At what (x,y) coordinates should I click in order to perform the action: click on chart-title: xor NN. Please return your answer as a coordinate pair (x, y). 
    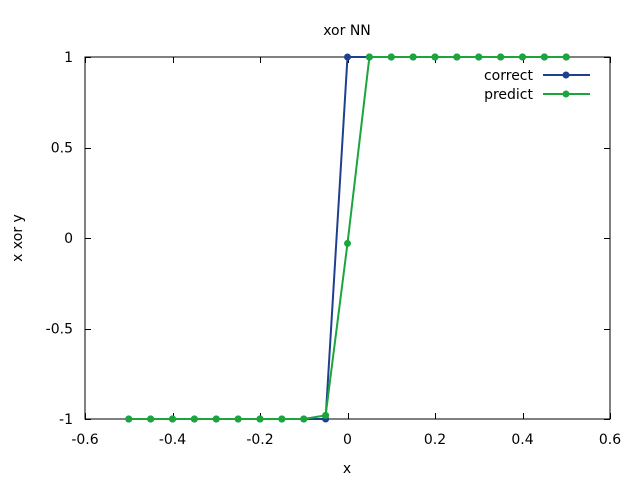
    Looking at the image, I should click on (347, 31).